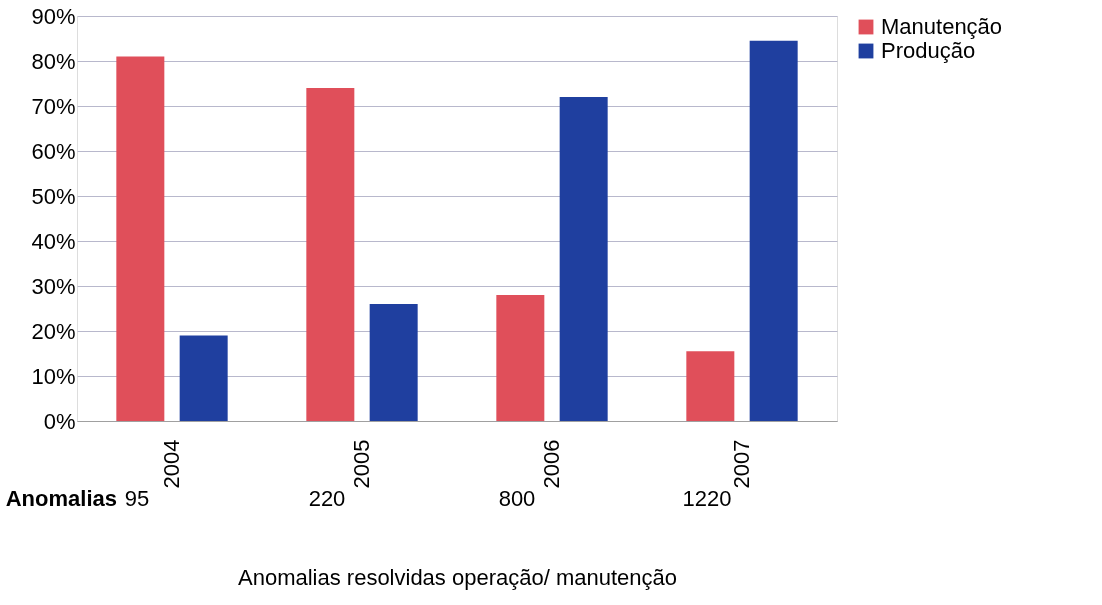  I want to click on y-tick-label: 50%, so click(53, 196).